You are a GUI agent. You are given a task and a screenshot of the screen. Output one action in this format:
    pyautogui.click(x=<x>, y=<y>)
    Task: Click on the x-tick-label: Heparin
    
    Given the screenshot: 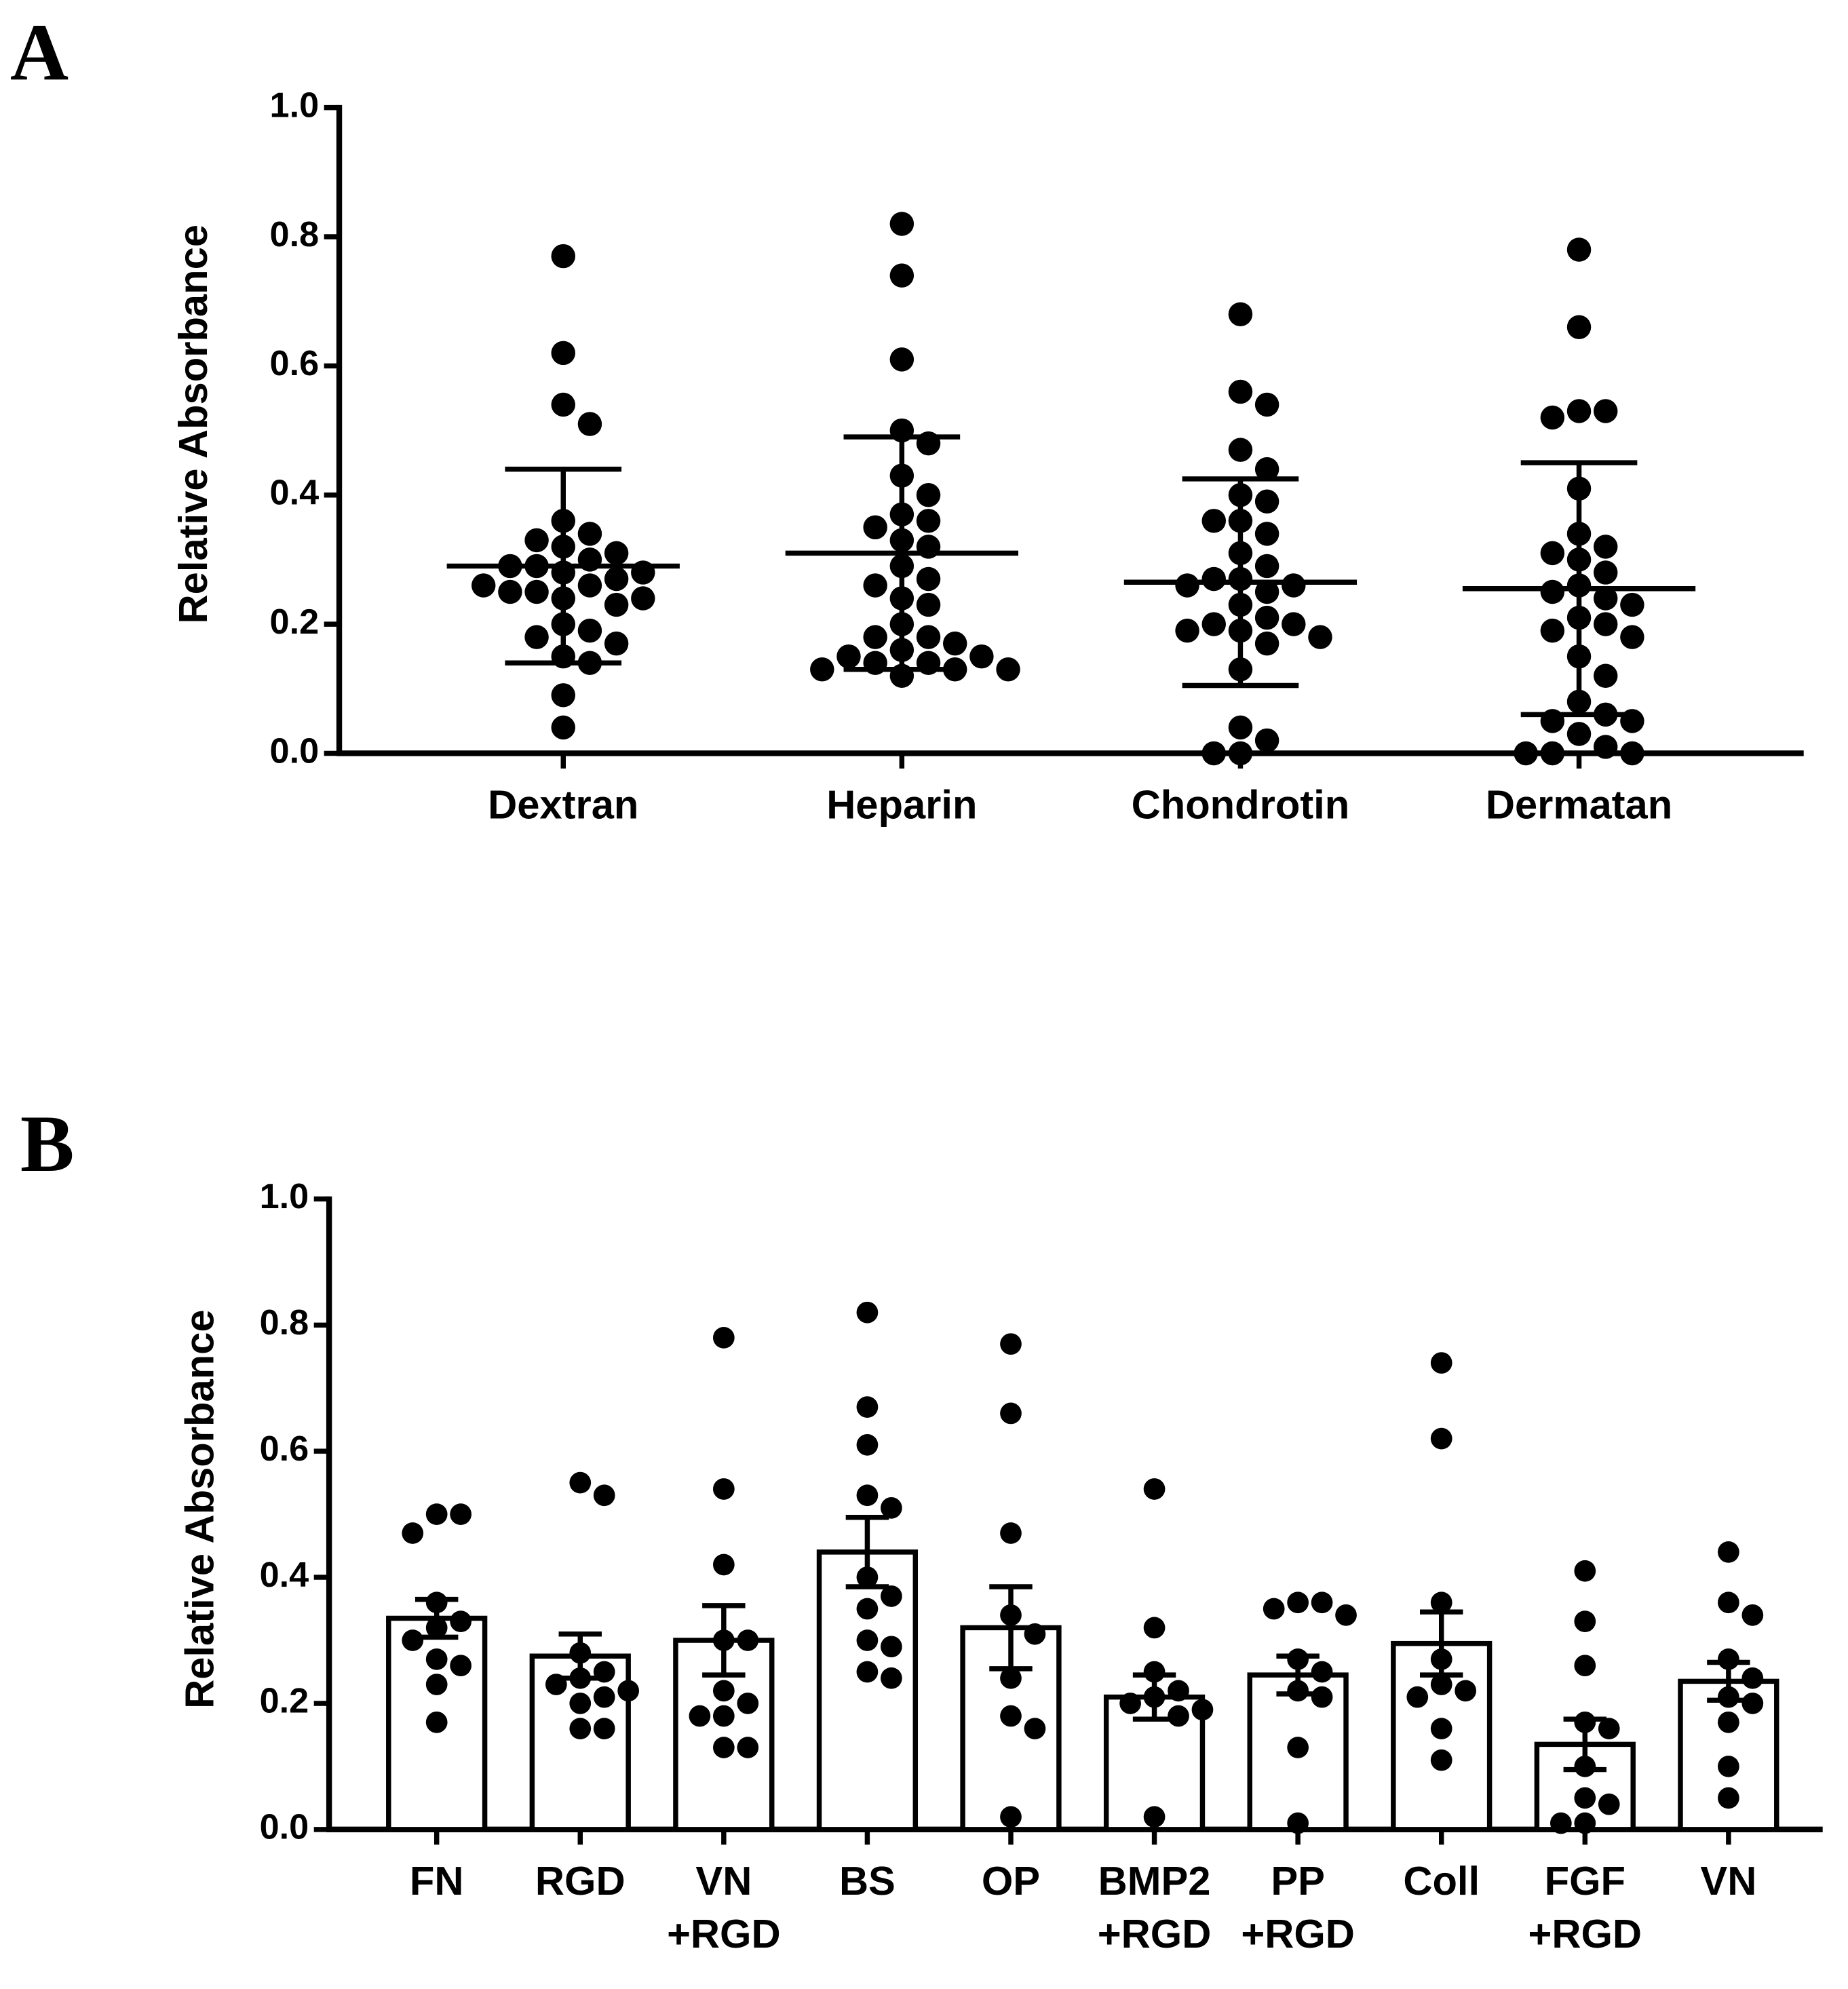 What is the action you would take?
    pyautogui.click(x=902, y=804)
    